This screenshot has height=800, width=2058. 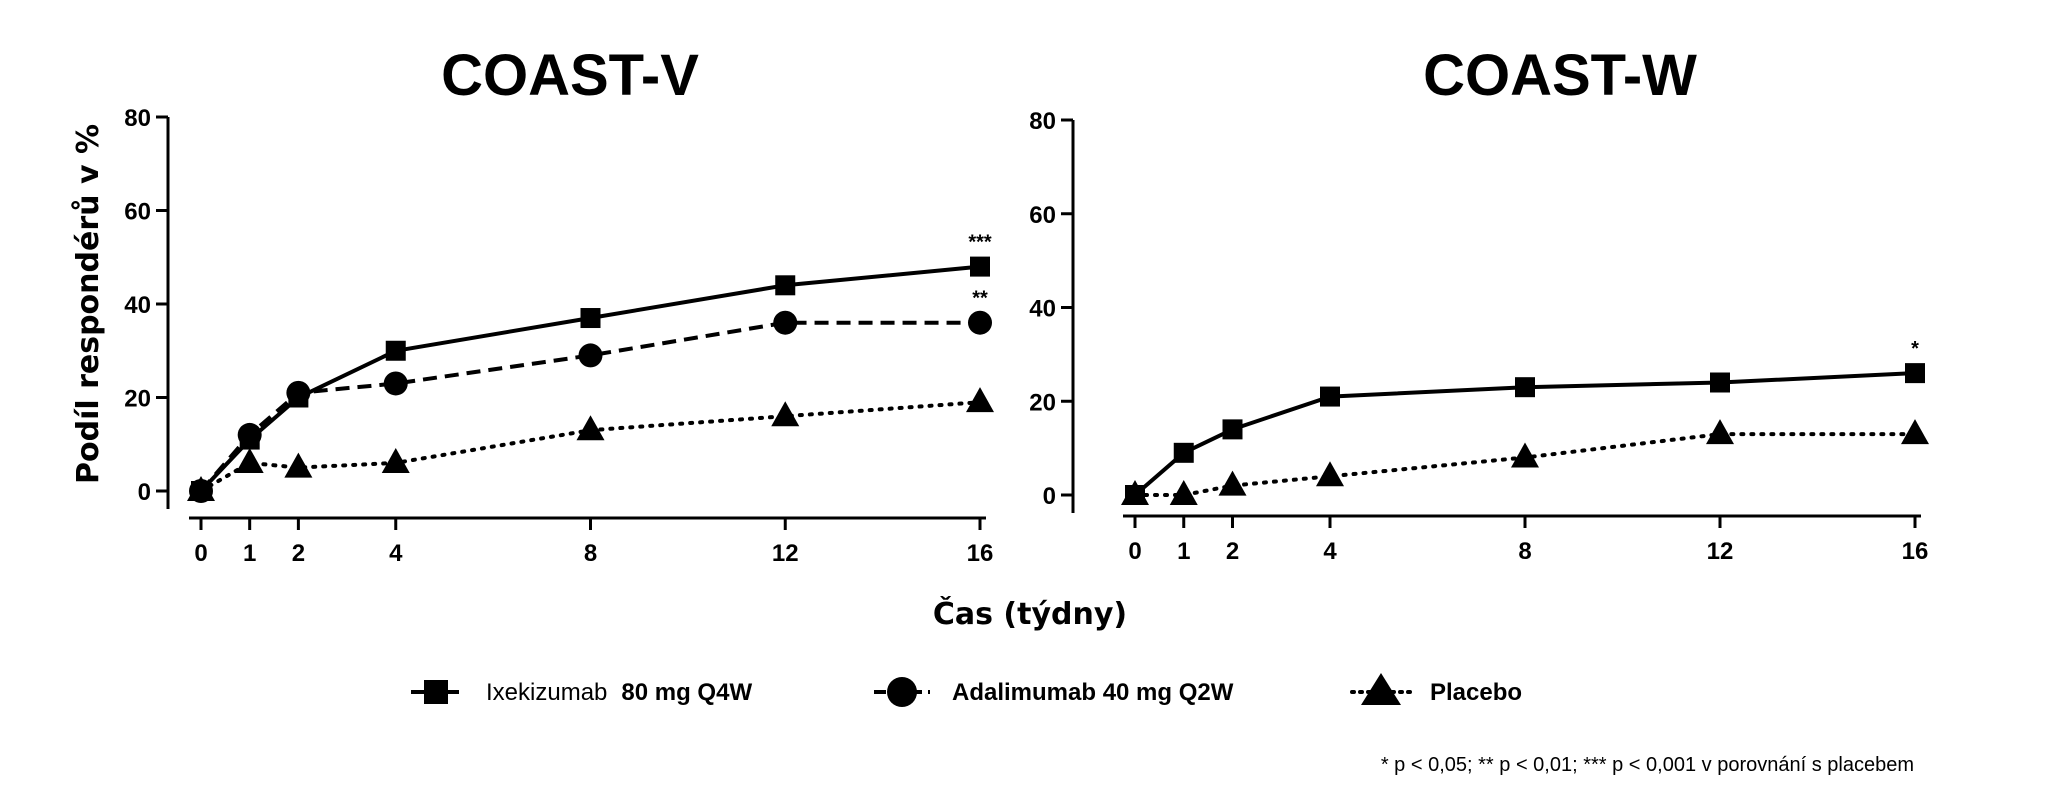 I want to click on significance-marker-ixe: *, so click(x=1915, y=349).